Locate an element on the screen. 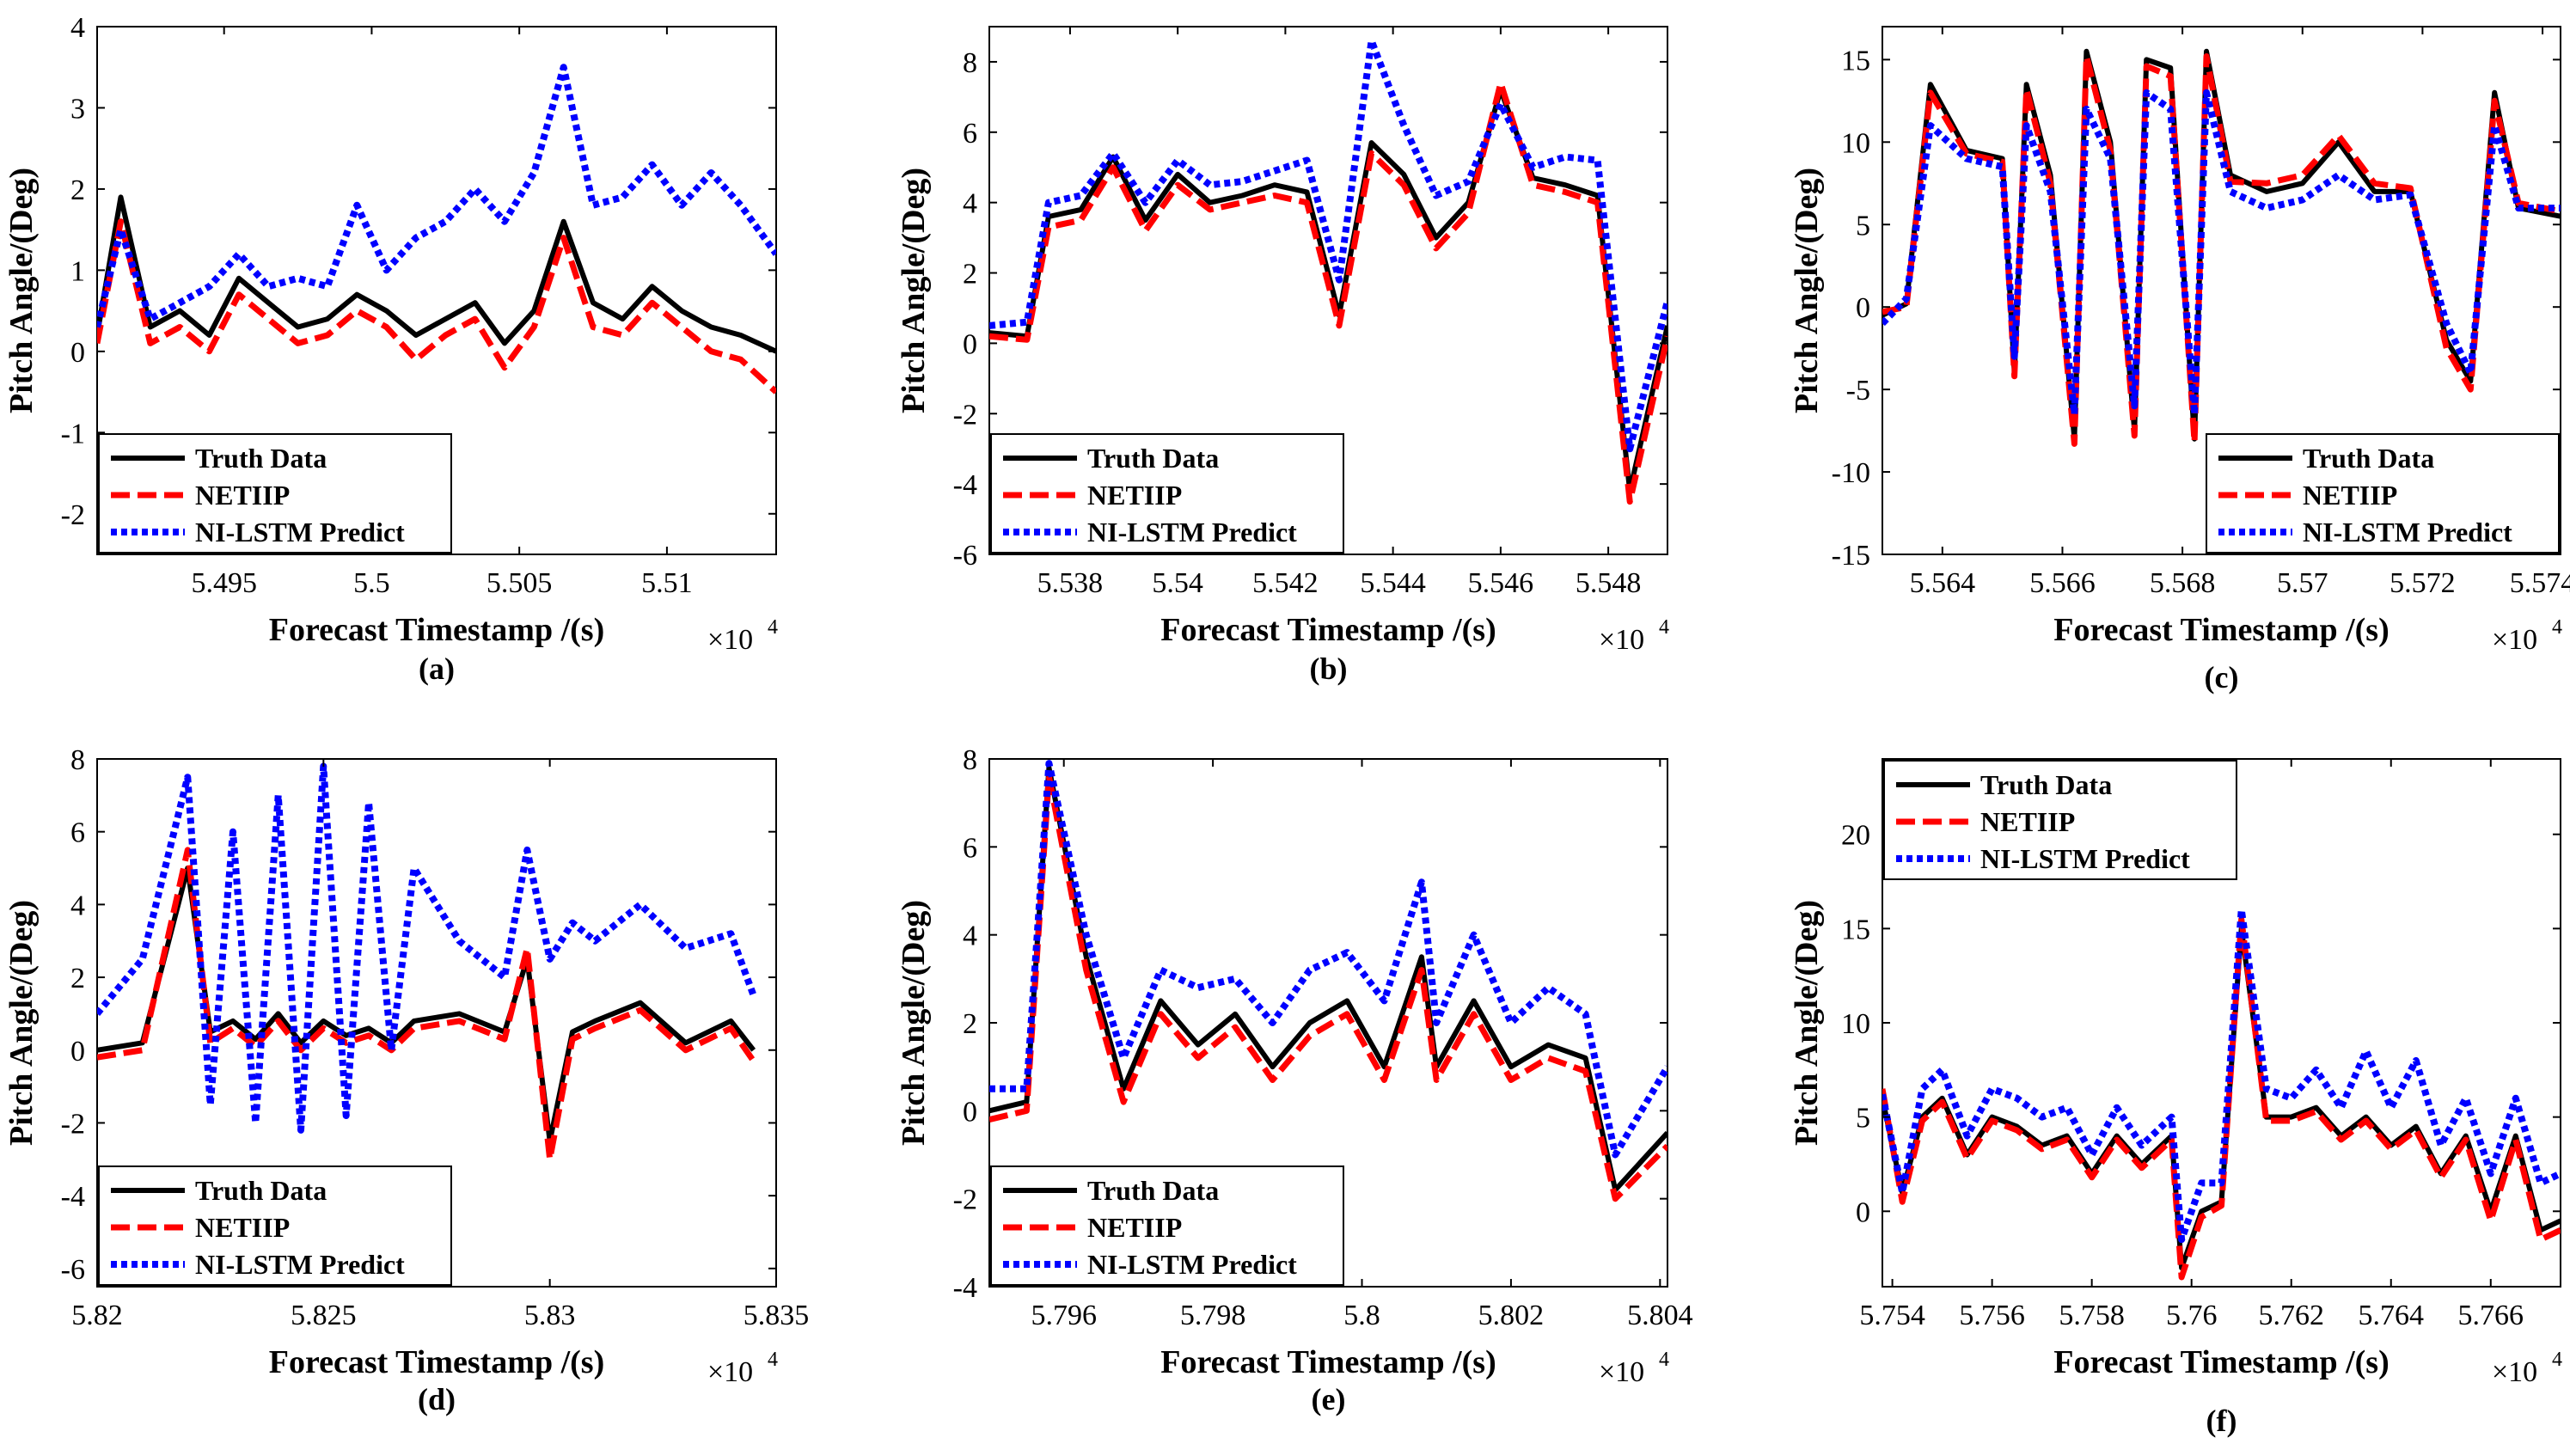  y-tick-label: -5 is located at coordinates (1858, 391).